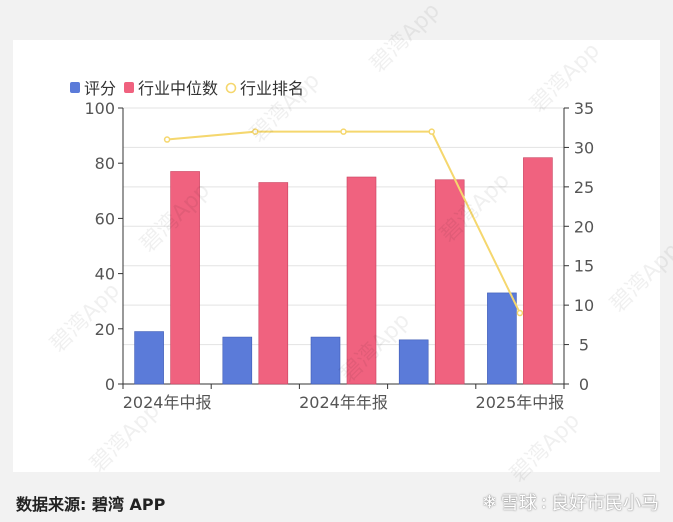  What do you see at coordinates (105, 329) in the screenshot?
I see `y-left-tick-label: 20` at bounding box center [105, 329].